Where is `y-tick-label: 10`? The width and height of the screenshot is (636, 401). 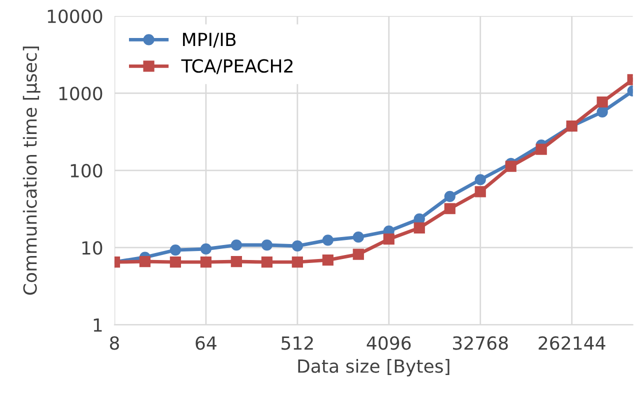 y-tick-label: 10 is located at coordinates (92, 248).